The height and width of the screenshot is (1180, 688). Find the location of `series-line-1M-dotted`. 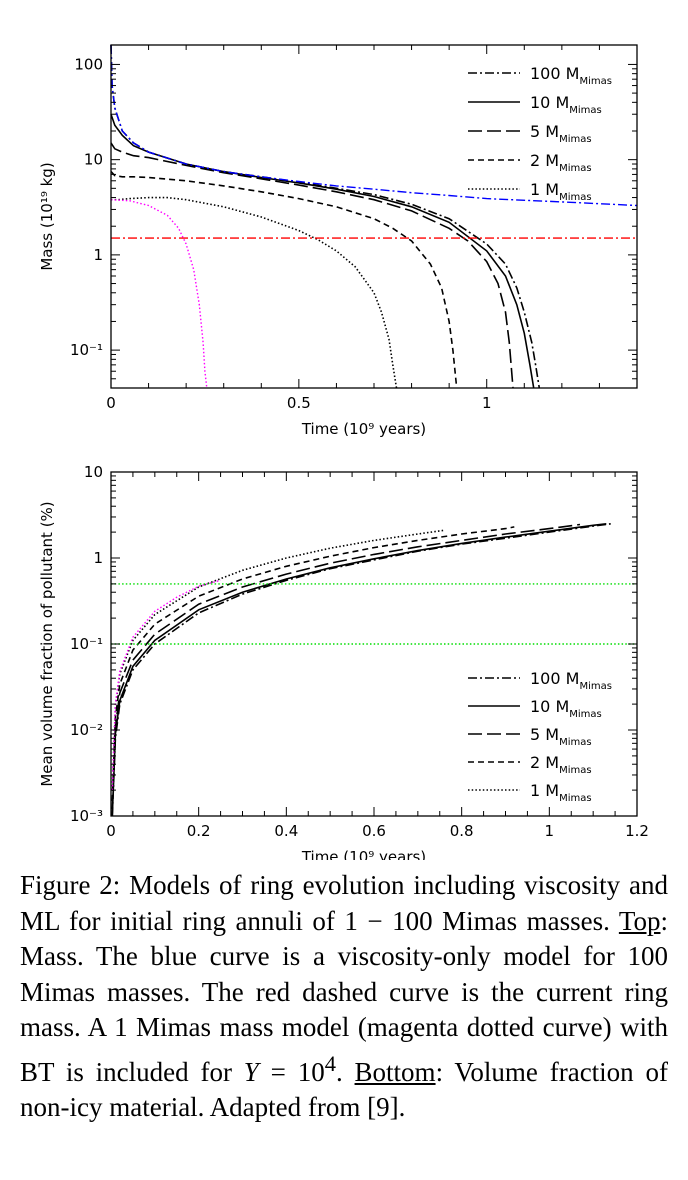

series-line-1M-dotted is located at coordinates (254, 292).